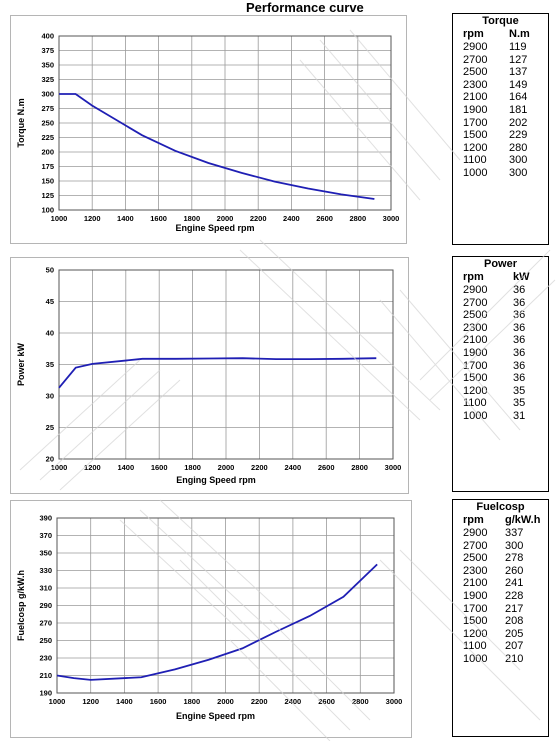 This screenshot has height=741, width=557. What do you see at coordinates (59, 218) in the screenshot?
I see `torque-x-tick-label: 1000` at bounding box center [59, 218].